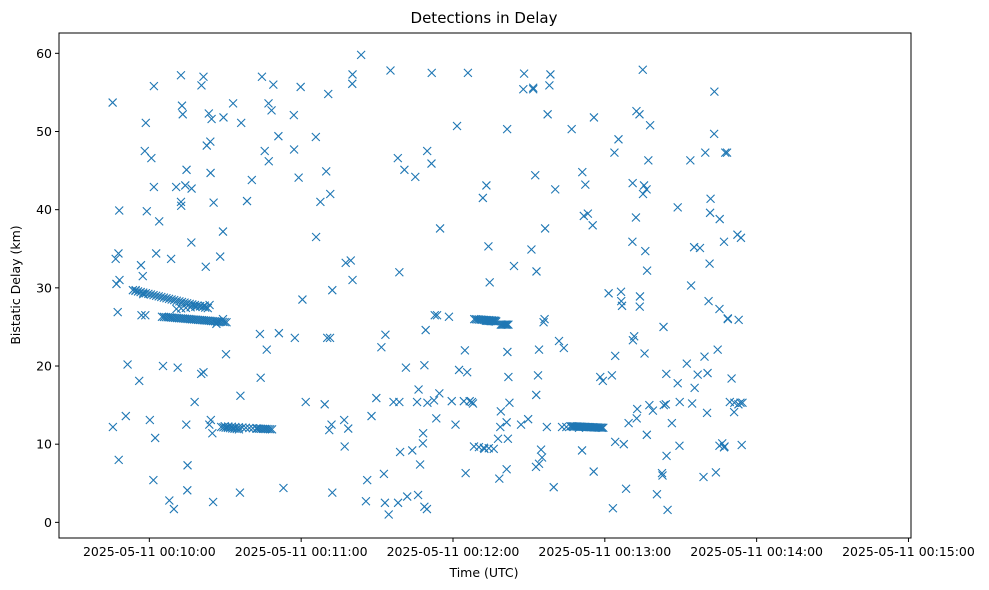 The height and width of the screenshot is (590, 989). I want to click on x-tick-label: 2025-05-11 00:10:00, so click(149, 551).